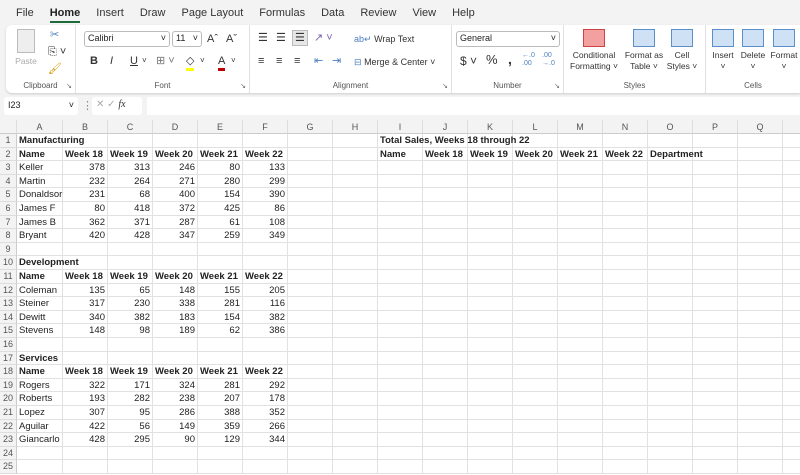 The image size is (800, 475). Describe the element at coordinates (490, 399) in the screenshot. I see `cell-K20` at that location.